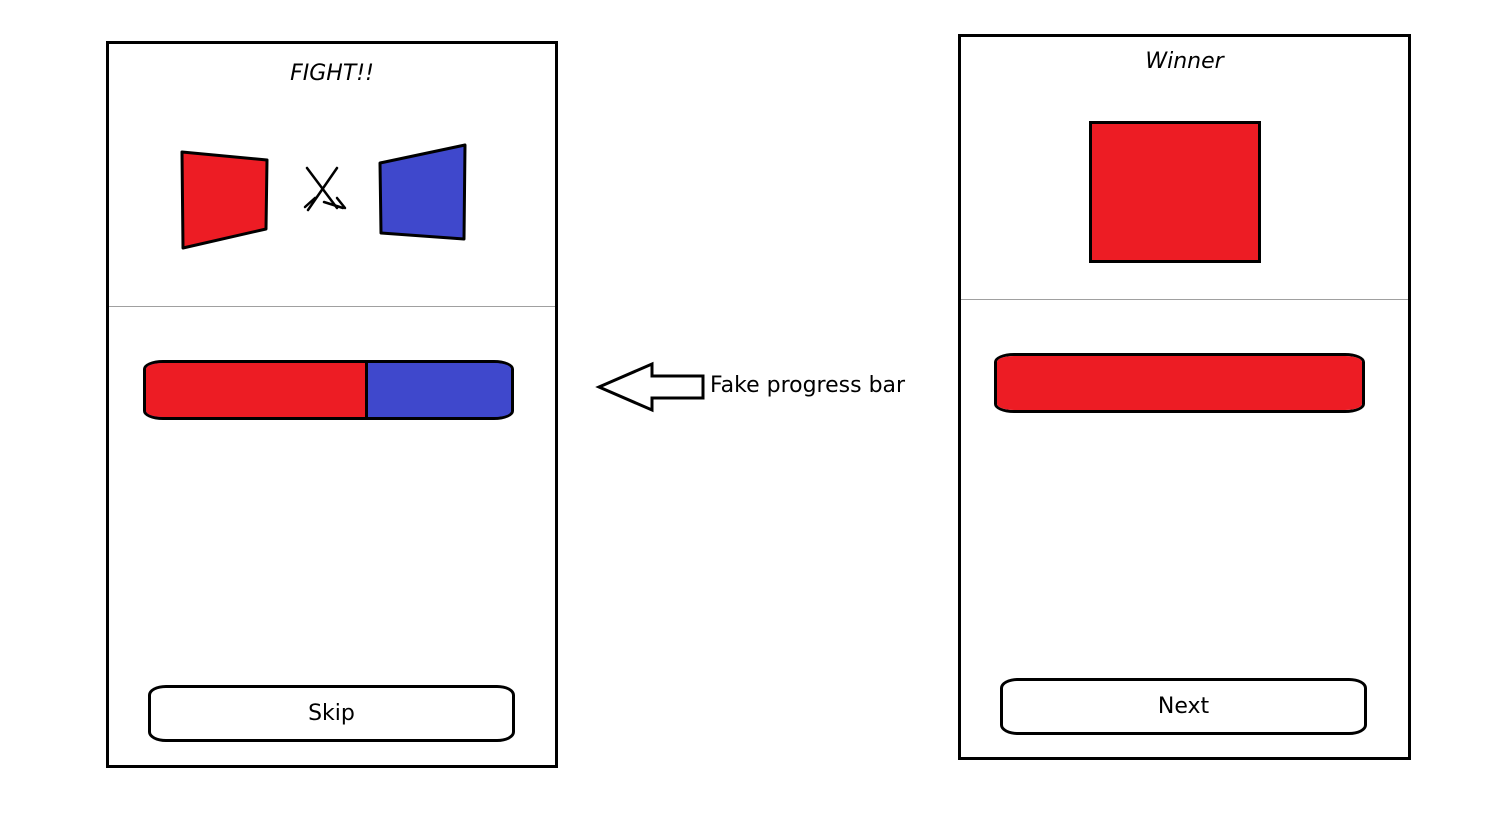  What do you see at coordinates (331, 713) in the screenshot?
I see `skip-button: Skip` at bounding box center [331, 713].